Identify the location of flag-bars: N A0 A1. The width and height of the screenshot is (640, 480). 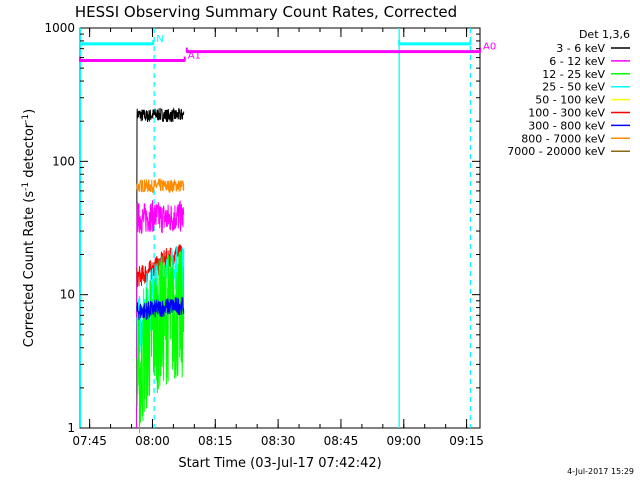
(287, 48).